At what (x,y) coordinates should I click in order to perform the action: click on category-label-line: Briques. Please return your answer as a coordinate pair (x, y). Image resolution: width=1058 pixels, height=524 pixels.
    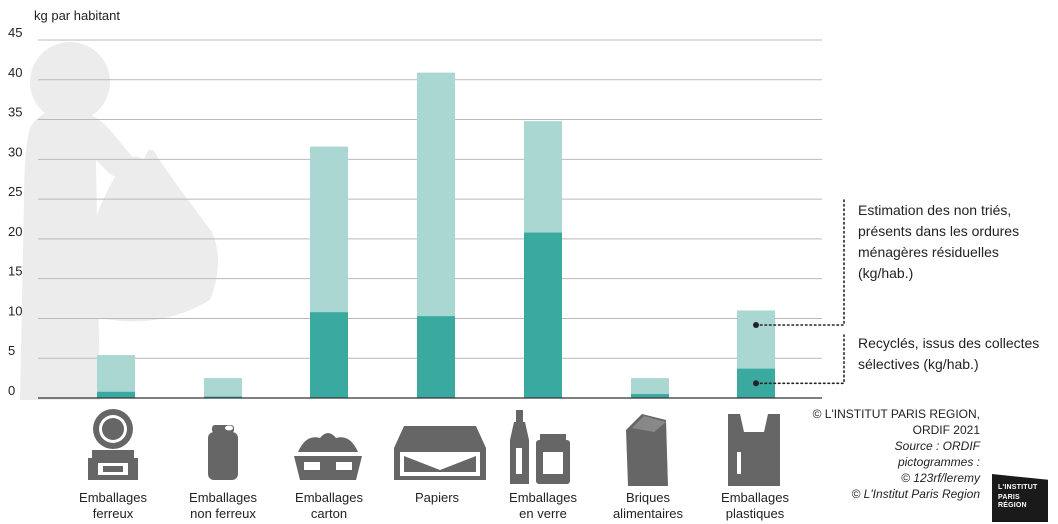
    Looking at the image, I should click on (648, 497).